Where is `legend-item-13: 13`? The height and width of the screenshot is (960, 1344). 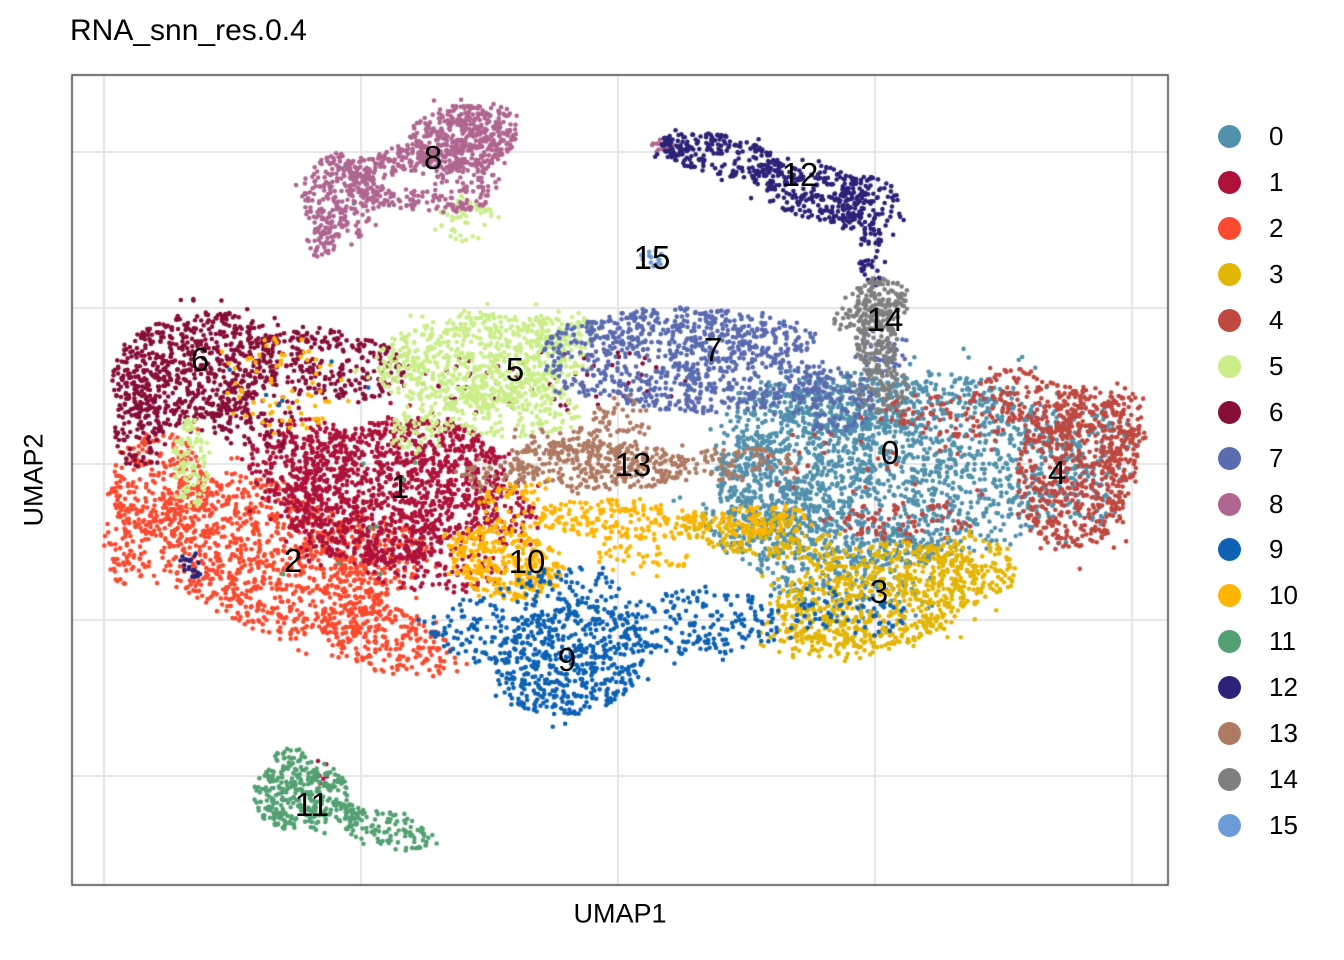
legend-item-13: 13 is located at coordinates (1258, 734).